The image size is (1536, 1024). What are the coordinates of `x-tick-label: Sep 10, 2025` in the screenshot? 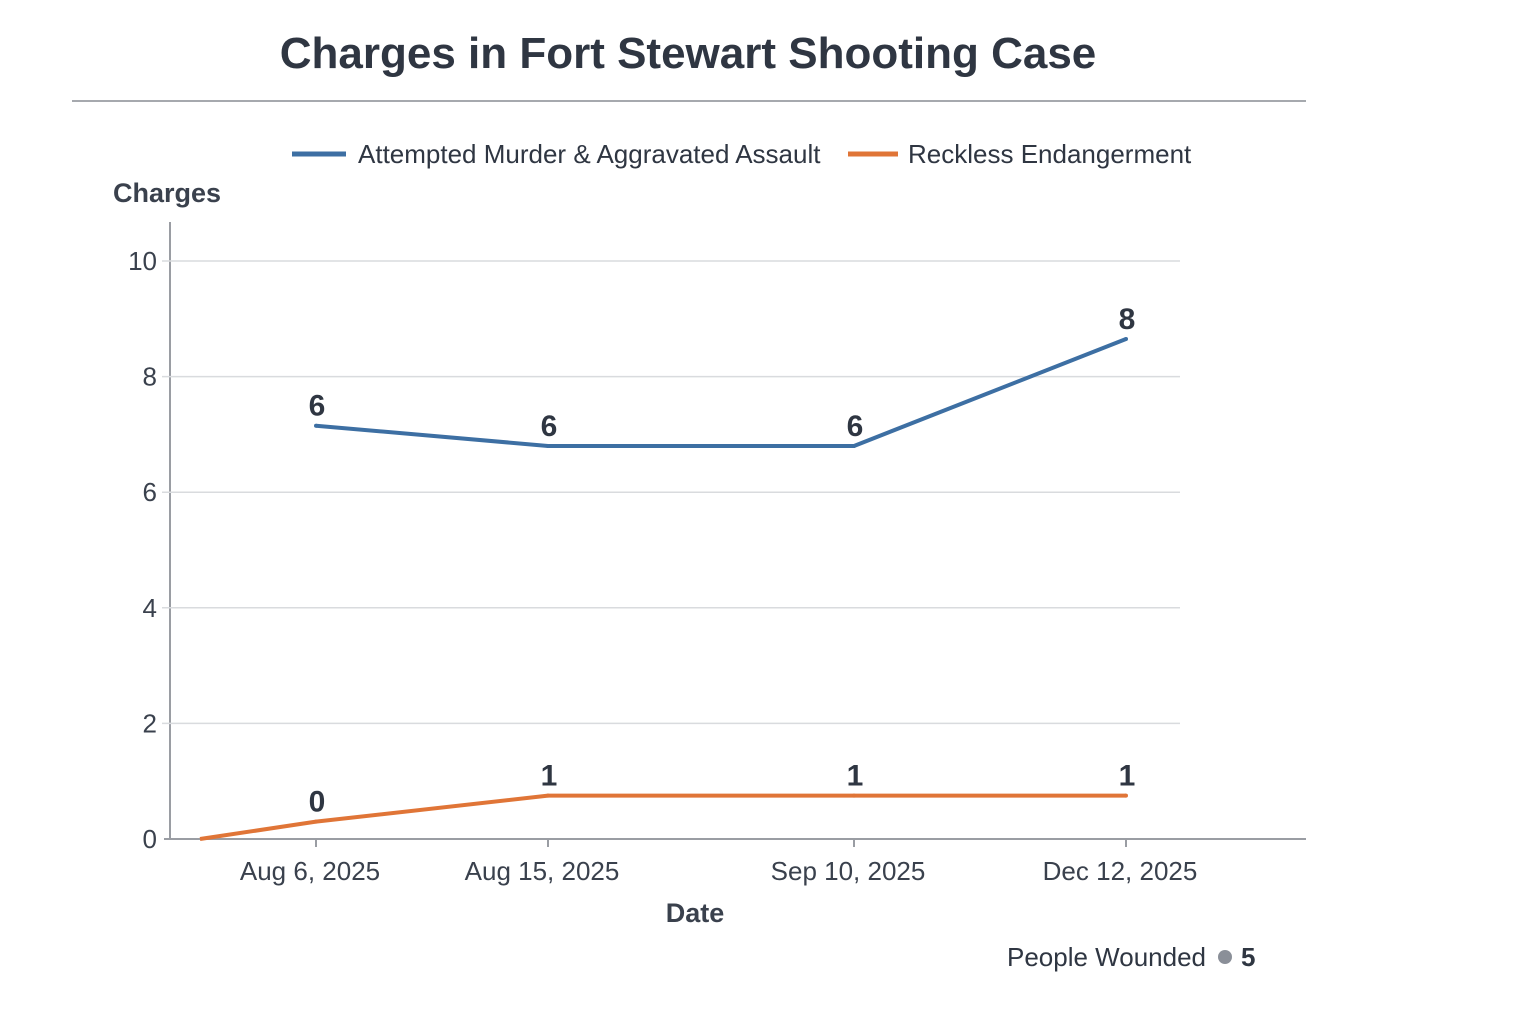 It's located at (848, 871).